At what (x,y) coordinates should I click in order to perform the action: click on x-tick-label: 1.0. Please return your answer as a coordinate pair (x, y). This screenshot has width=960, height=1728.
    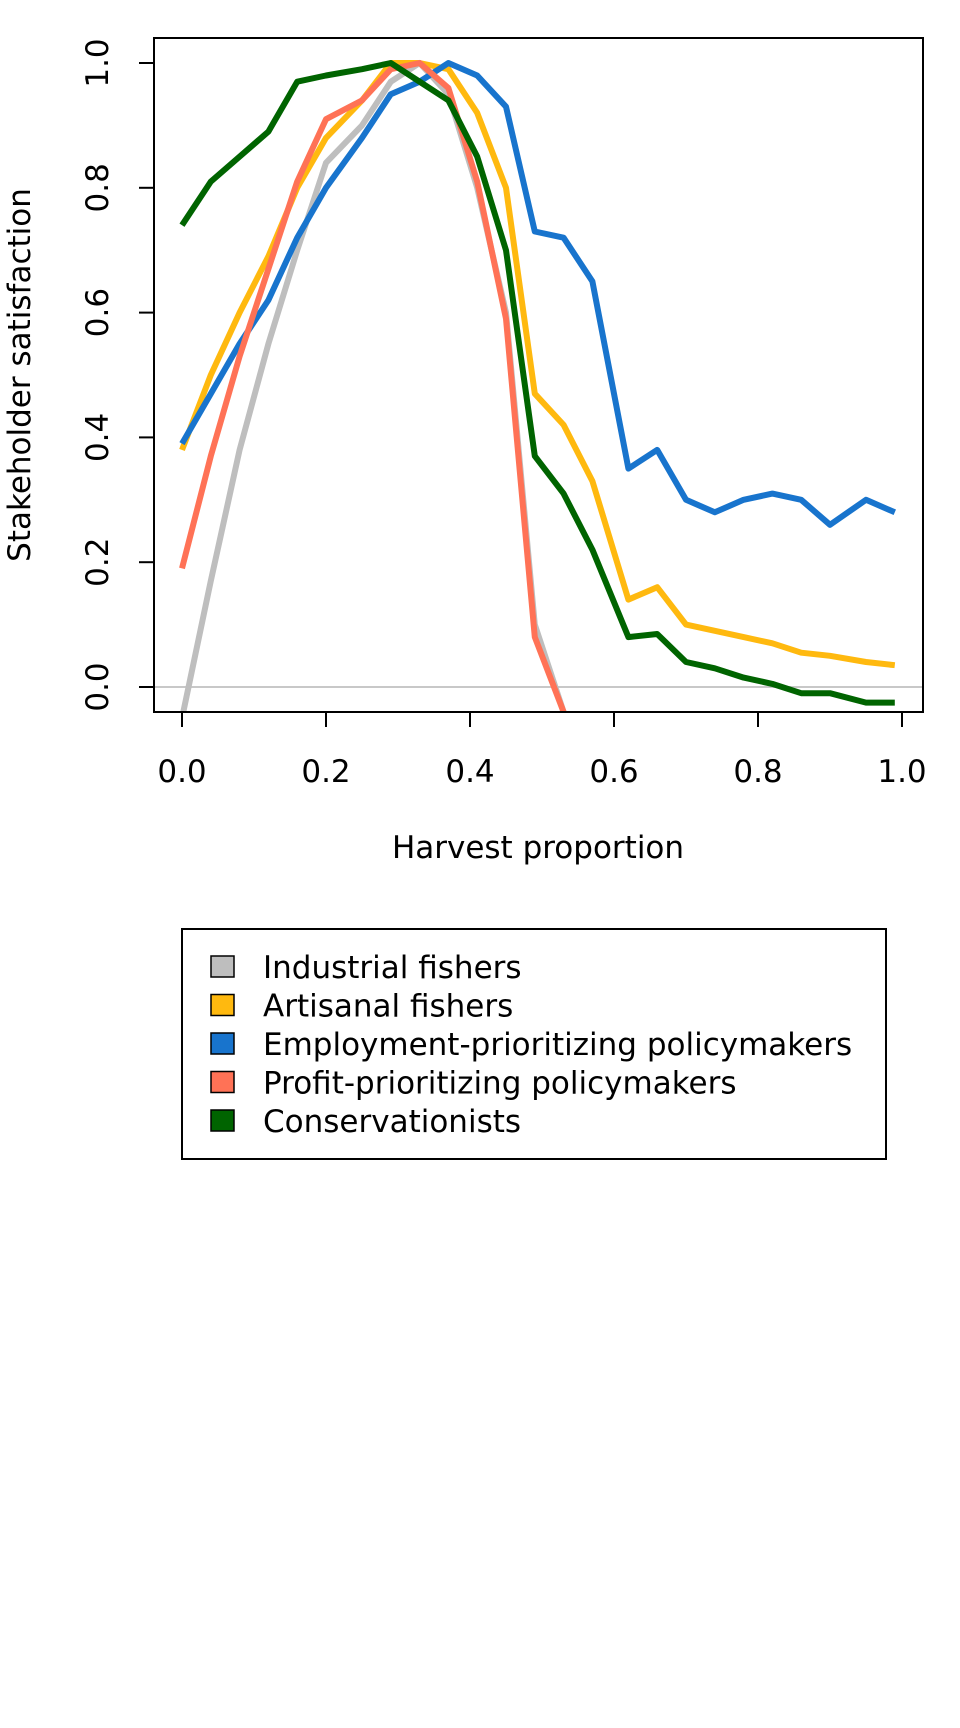
    Looking at the image, I should click on (901, 772).